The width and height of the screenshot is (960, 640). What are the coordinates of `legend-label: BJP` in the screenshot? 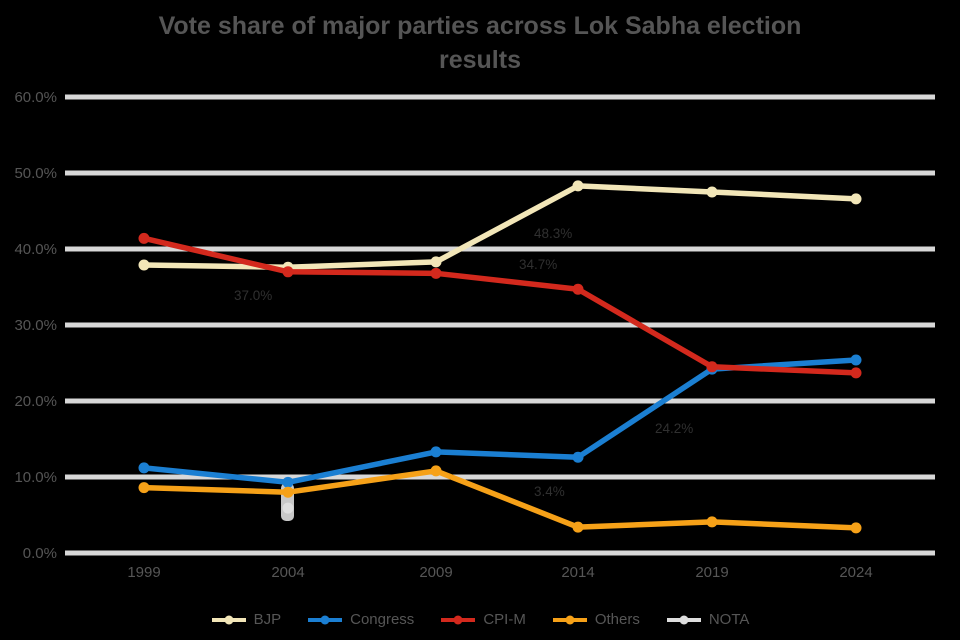 It's located at (267, 619).